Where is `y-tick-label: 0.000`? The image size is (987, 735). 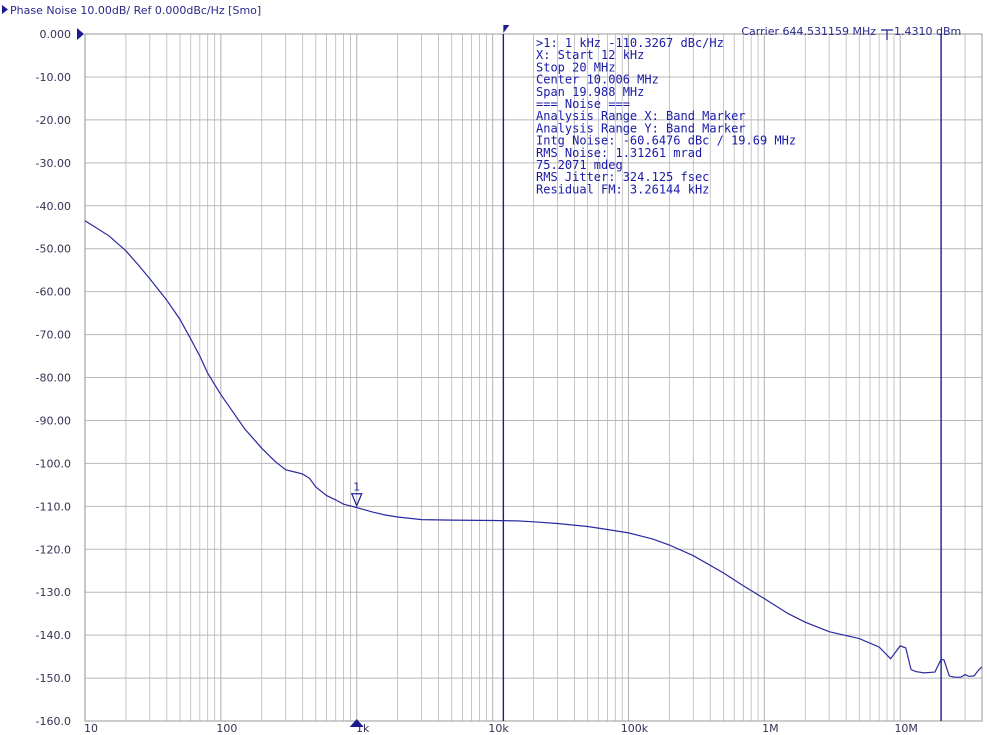 y-tick-label: 0.000 is located at coordinates (56, 34).